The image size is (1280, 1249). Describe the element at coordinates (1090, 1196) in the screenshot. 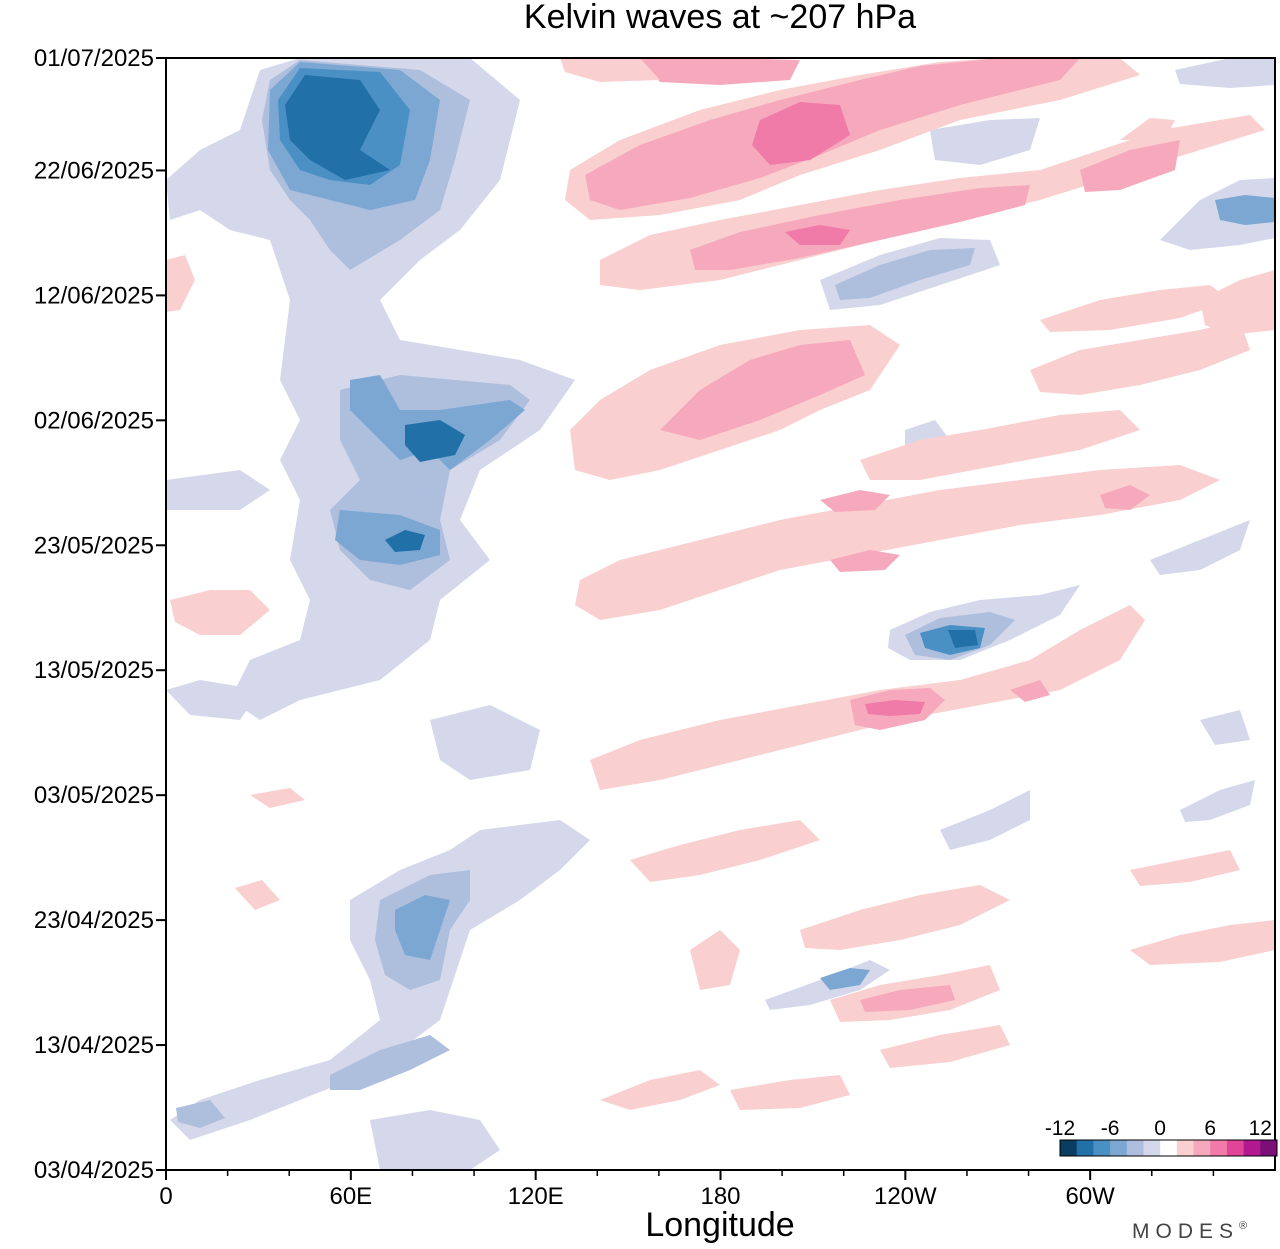

I see `x-tick-label: 60W` at that location.